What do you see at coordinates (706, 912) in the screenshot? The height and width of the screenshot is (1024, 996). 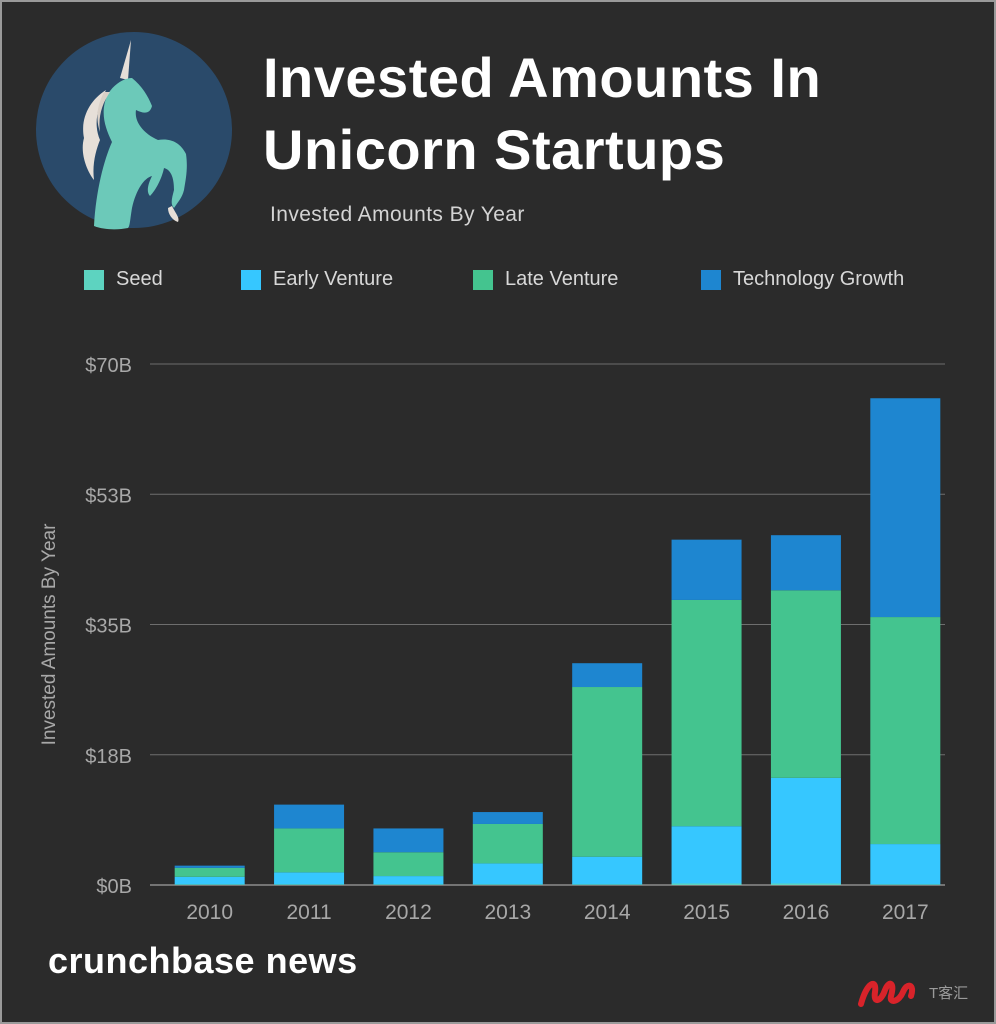 I see `x-tick-label: 2015` at bounding box center [706, 912].